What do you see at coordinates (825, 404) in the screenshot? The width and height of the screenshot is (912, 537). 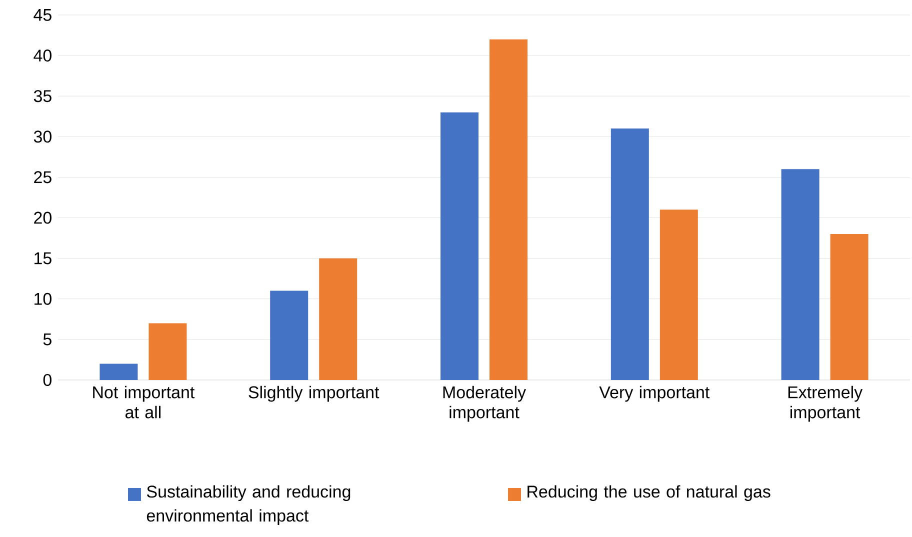 I see `x-tick-label: Extremely important` at bounding box center [825, 404].